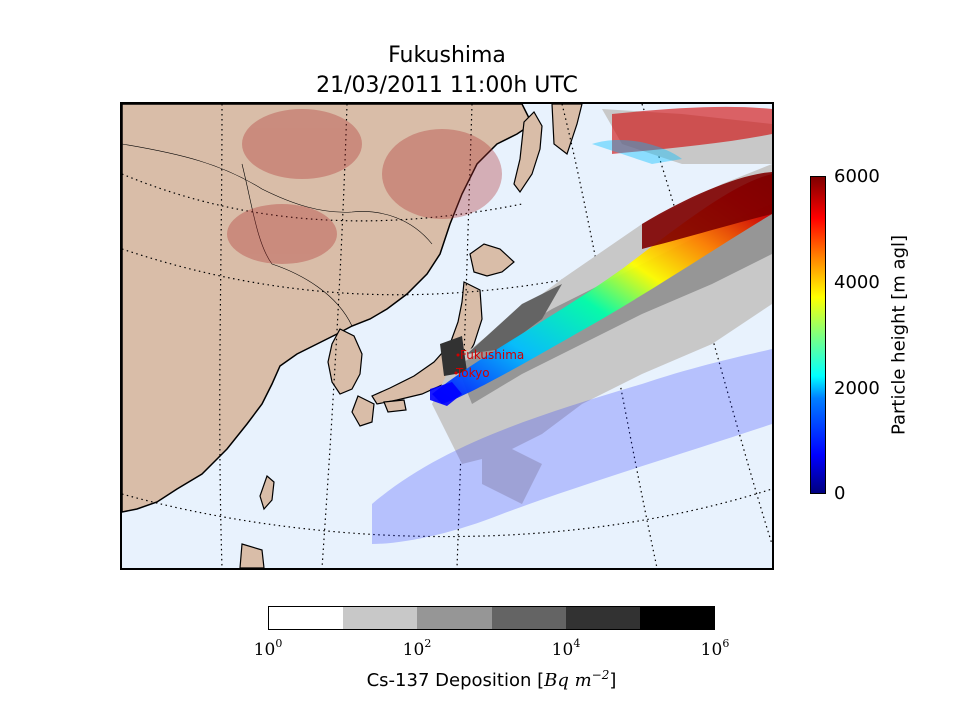 Image resolution: width=960 pixels, height=720 pixels. What do you see at coordinates (818, 335) in the screenshot?
I see `particle-height-colorbar` at bounding box center [818, 335].